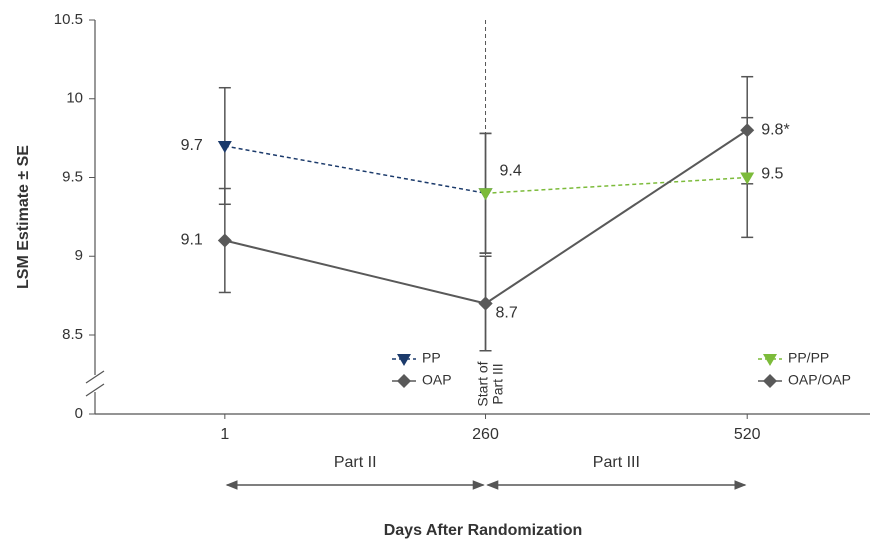 This screenshot has height=544, width=871. Describe the element at coordinates (772, 174) in the screenshot. I see `value-label: 9.5` at that location.